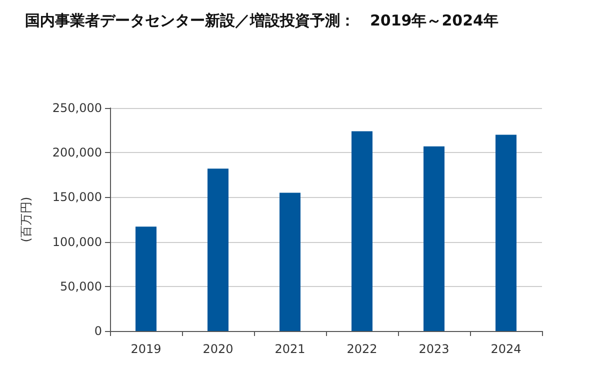 This screenshot has height=374, width=590. Describe the element at coordinates (218, 349) in the screenshot. I see `x-tick-label: 2020` at that location.